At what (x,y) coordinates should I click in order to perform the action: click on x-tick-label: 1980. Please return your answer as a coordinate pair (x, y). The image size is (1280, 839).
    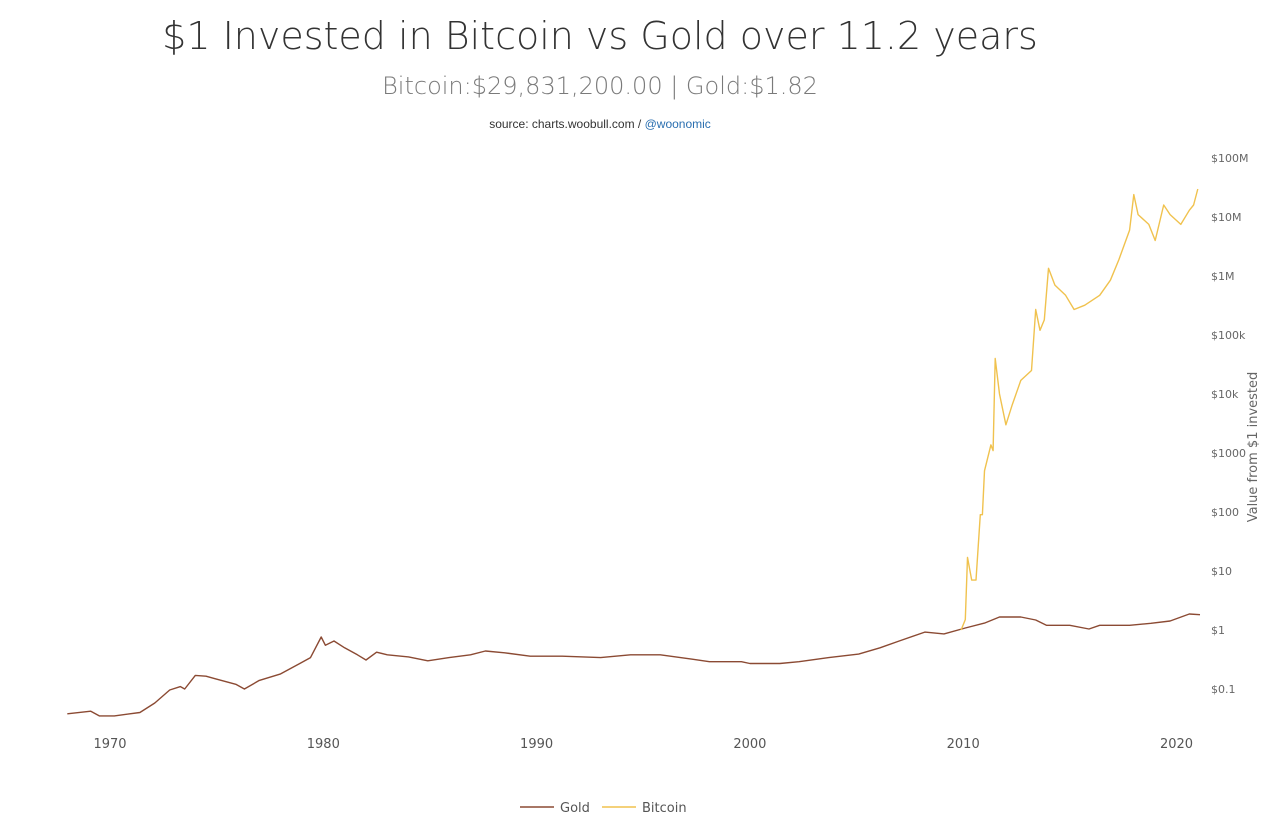
    Looking at the image, I should click on (323, 744).